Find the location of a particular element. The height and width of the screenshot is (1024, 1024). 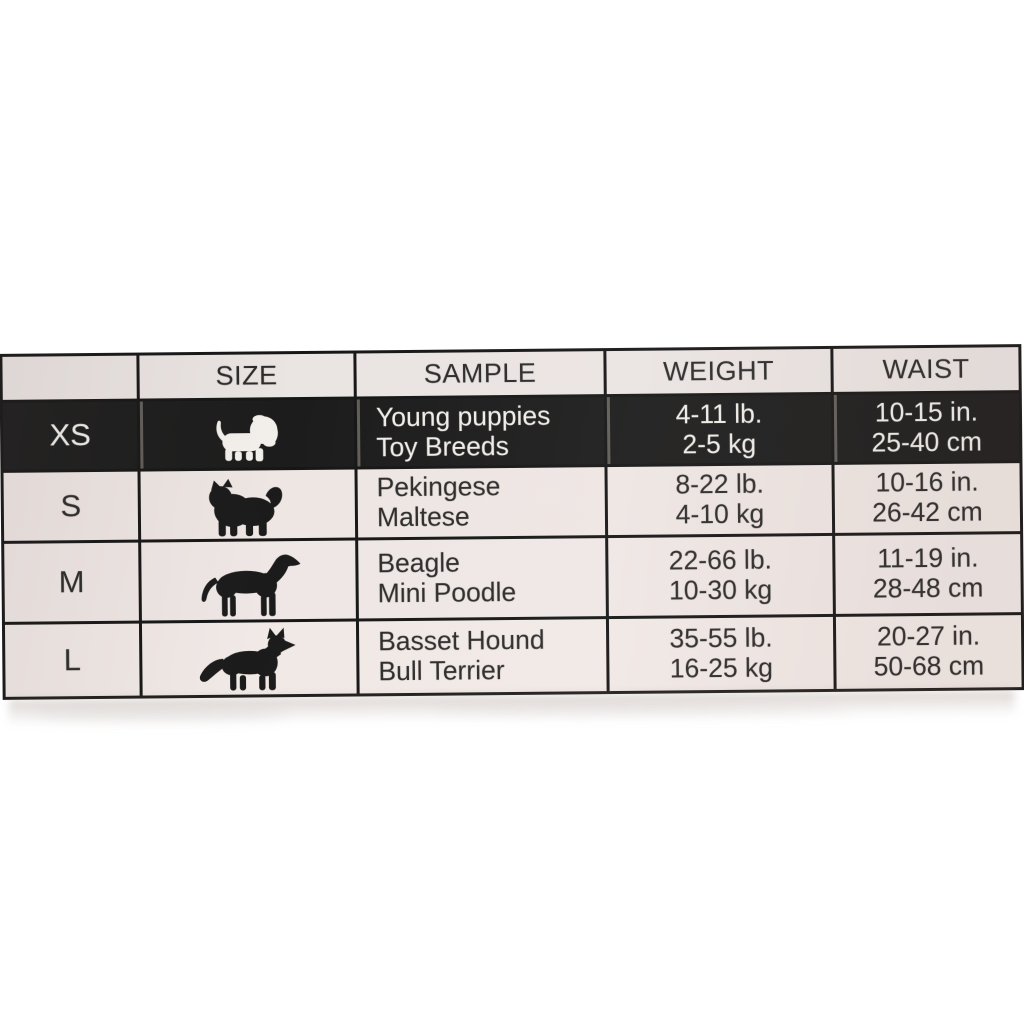

sample-cell-xs: Young puppies Toy Breeds is located at coordinates (480, 432).